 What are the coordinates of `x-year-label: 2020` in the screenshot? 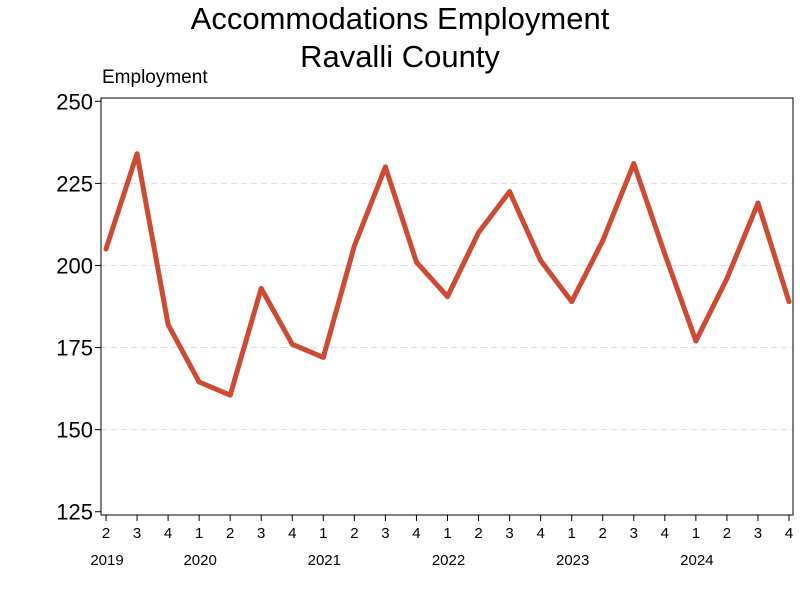 It's located at (199, 560).